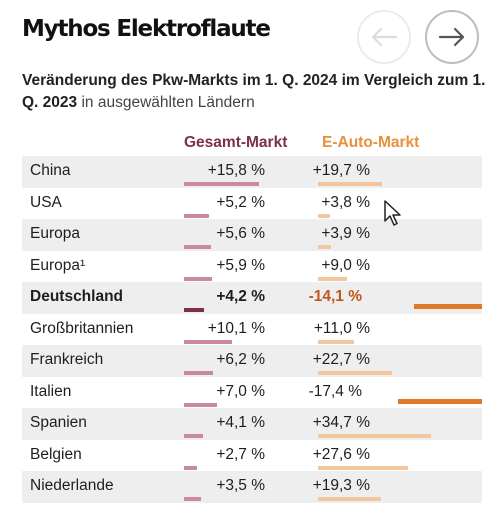 This screenshot has width=500, height=521. I want to click on total-market-value: +6,2 %, so click(240, 359).